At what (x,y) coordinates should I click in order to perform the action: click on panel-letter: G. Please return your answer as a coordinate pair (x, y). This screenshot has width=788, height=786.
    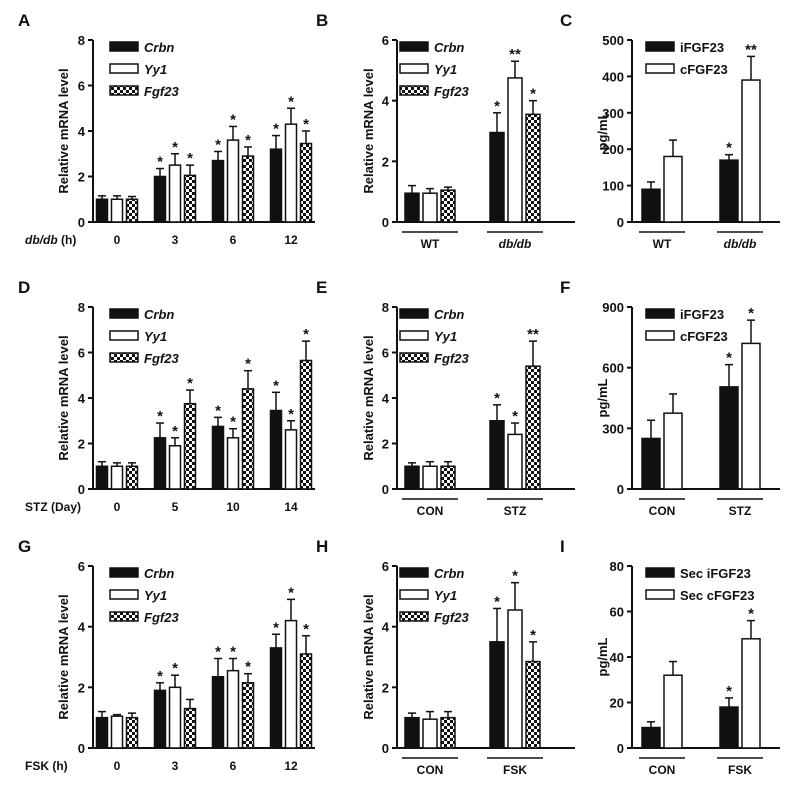
    Looking at the image, I should click on (24, 546).